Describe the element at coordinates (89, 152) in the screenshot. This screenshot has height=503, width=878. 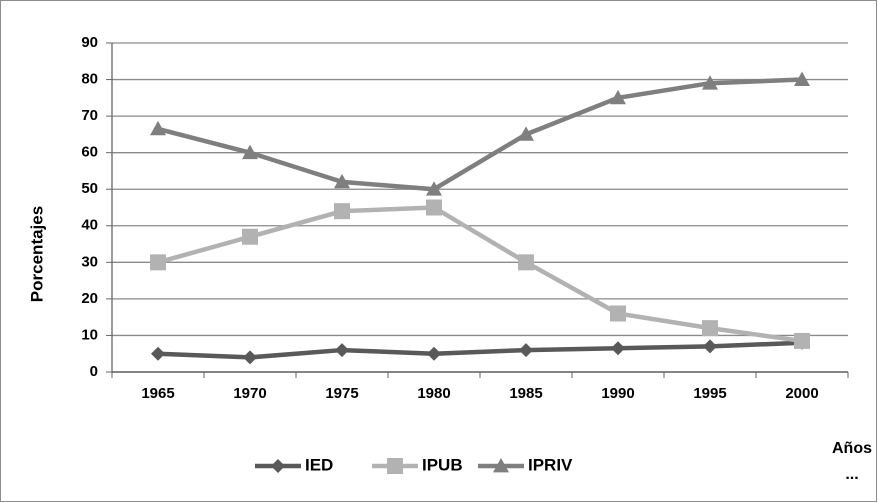
I see `y-tick-label: 60` at that location.